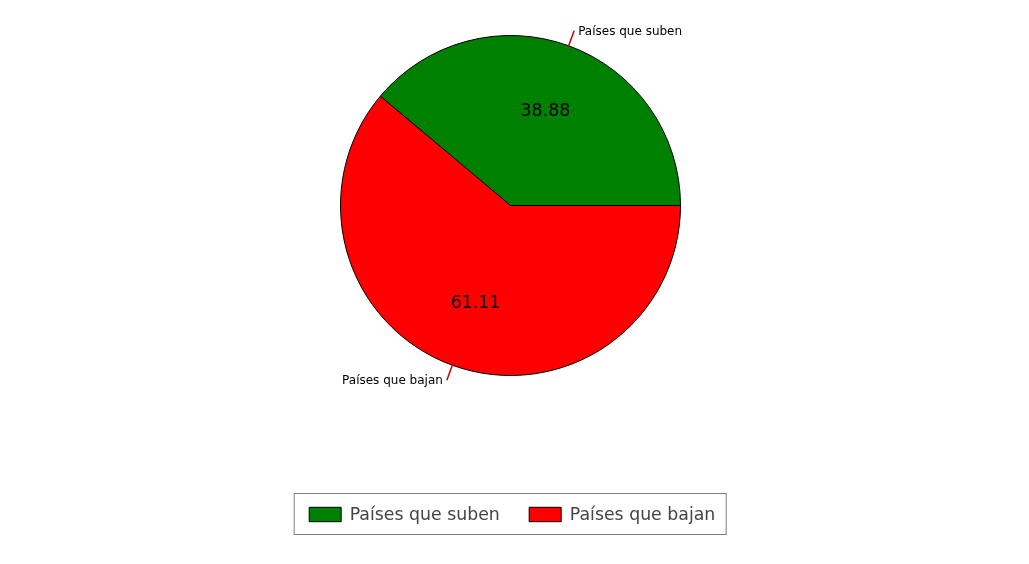 This screenshot has height=564, width=1029. I want to click on data-label: 61.11, so click(475, 301).